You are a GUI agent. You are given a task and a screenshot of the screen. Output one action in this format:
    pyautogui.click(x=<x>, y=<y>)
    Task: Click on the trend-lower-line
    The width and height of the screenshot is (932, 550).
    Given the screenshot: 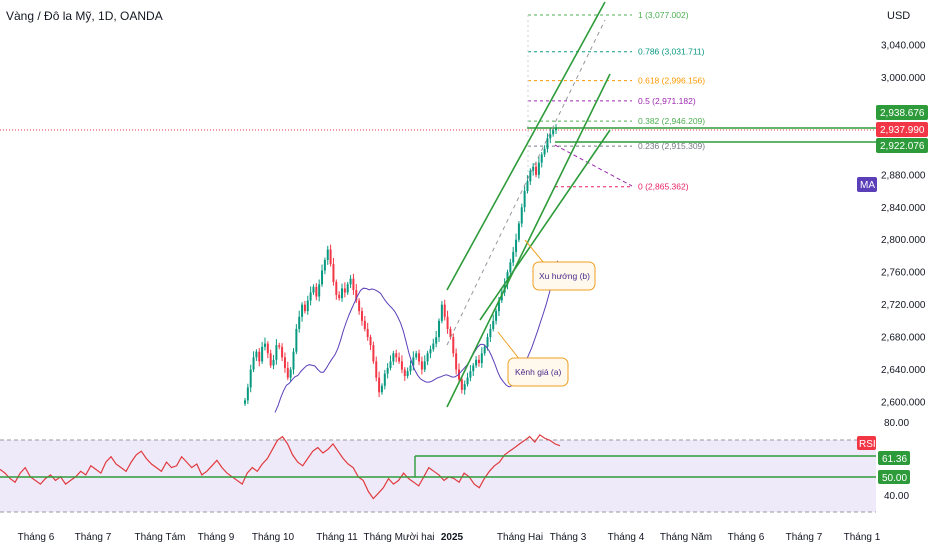 What is the action you would take?
    pyautogui.click(x=545, y=225)
    